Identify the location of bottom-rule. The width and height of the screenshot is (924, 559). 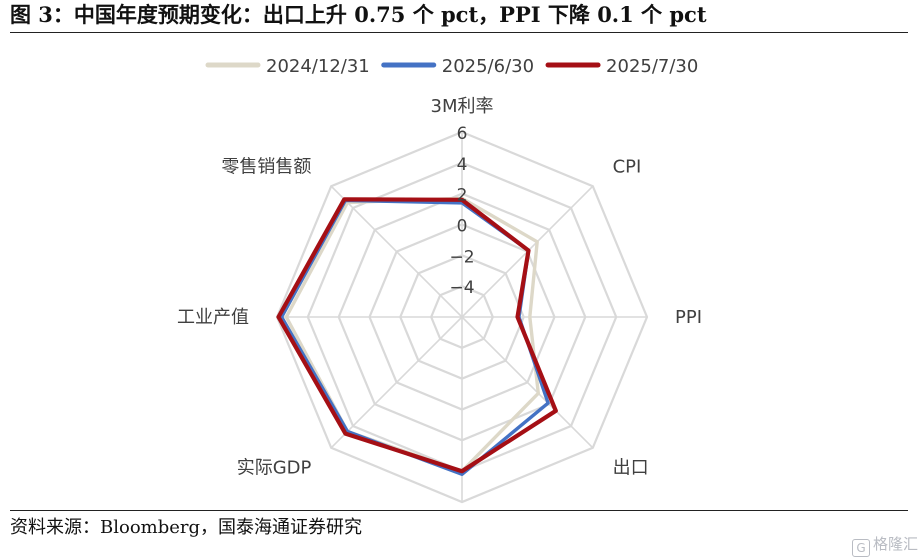
(459, 510).